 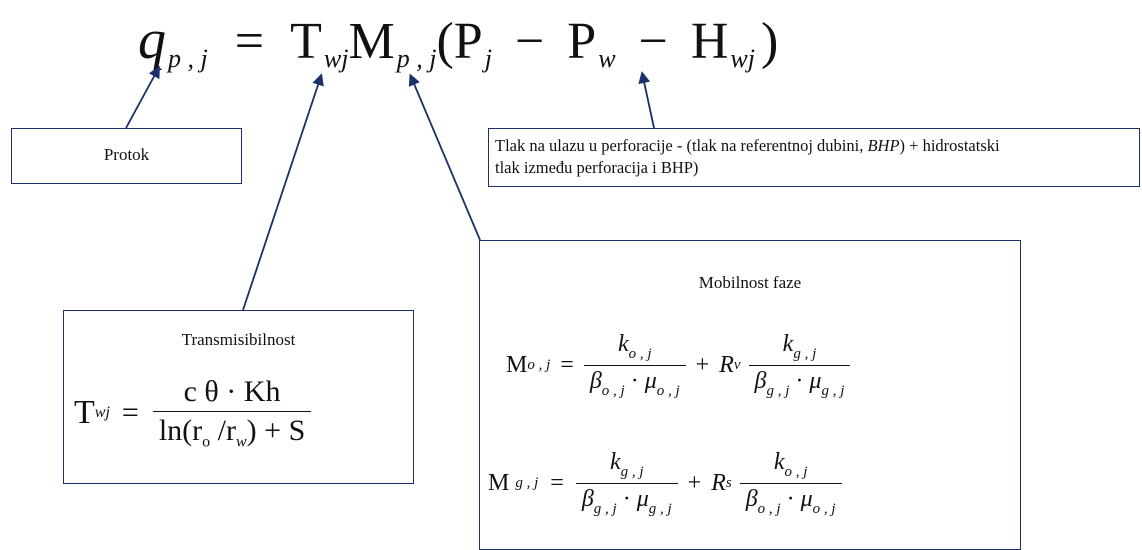 I want to click on mo-rv-sub: v, so click(x=737, y=364).